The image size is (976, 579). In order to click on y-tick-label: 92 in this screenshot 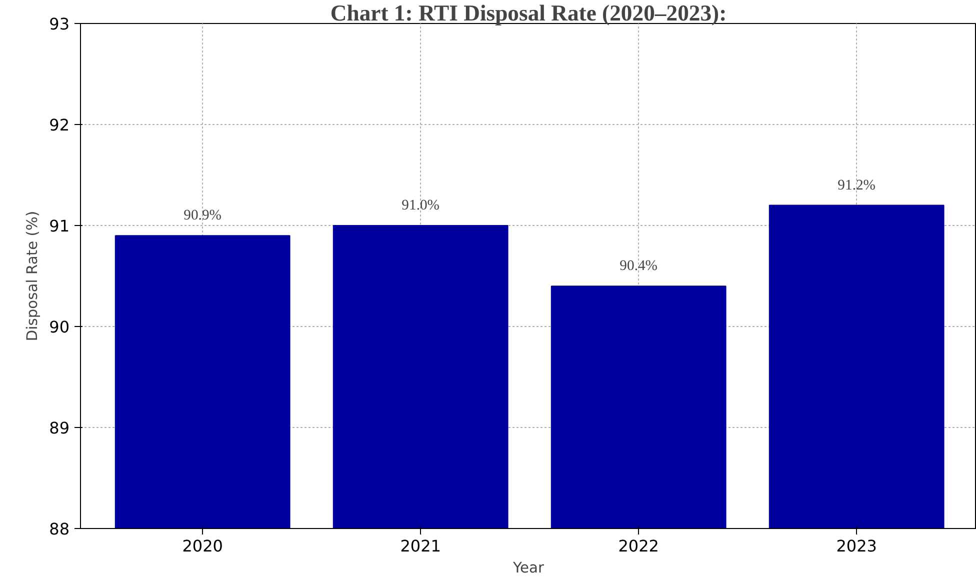, I will do `click(59, 125)`.